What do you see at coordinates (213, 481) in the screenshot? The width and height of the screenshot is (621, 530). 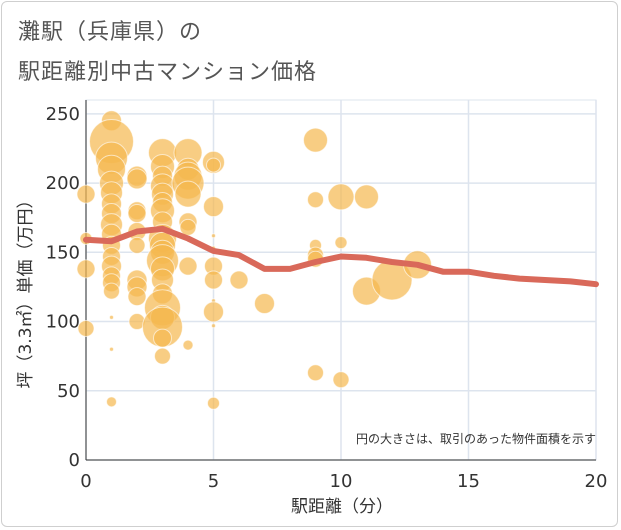 I see `x-tick-label: 5` at bounding box center [213, 481].